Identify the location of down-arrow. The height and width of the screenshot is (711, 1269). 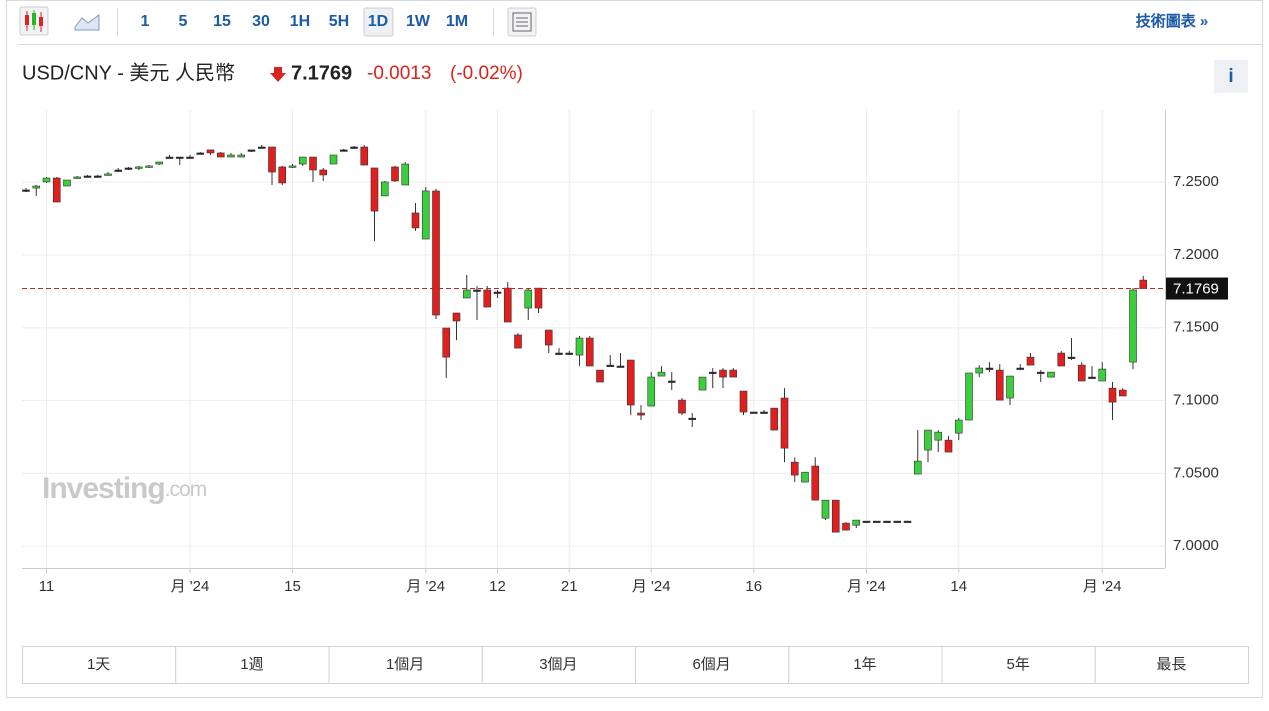
(278, 74).